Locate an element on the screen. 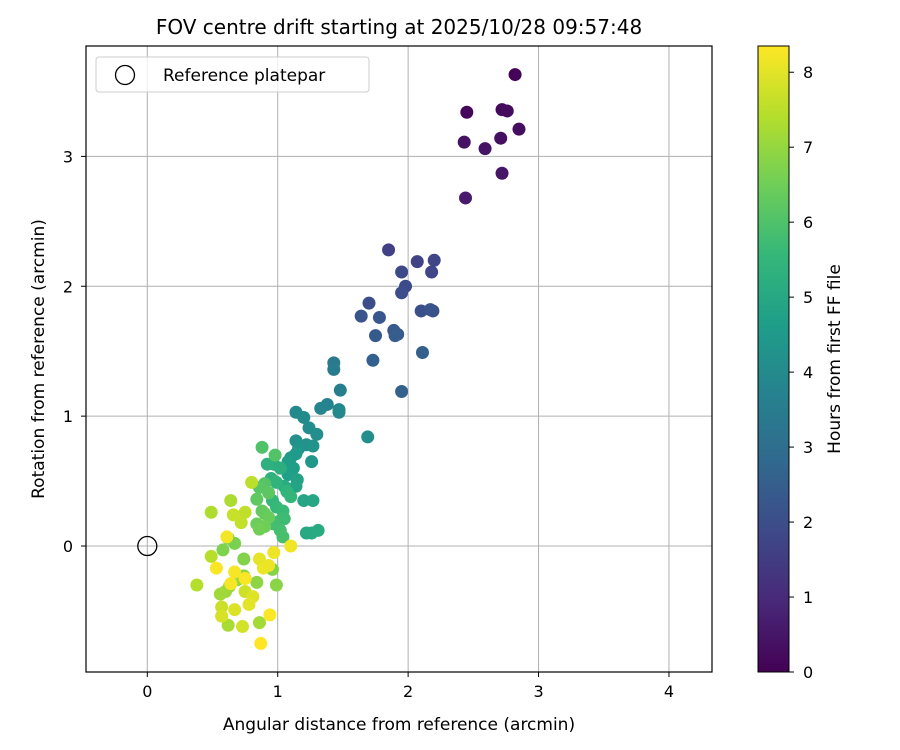 The image size is (900, 750). x-tick-label: 2 is located at coordinates (408, 691).